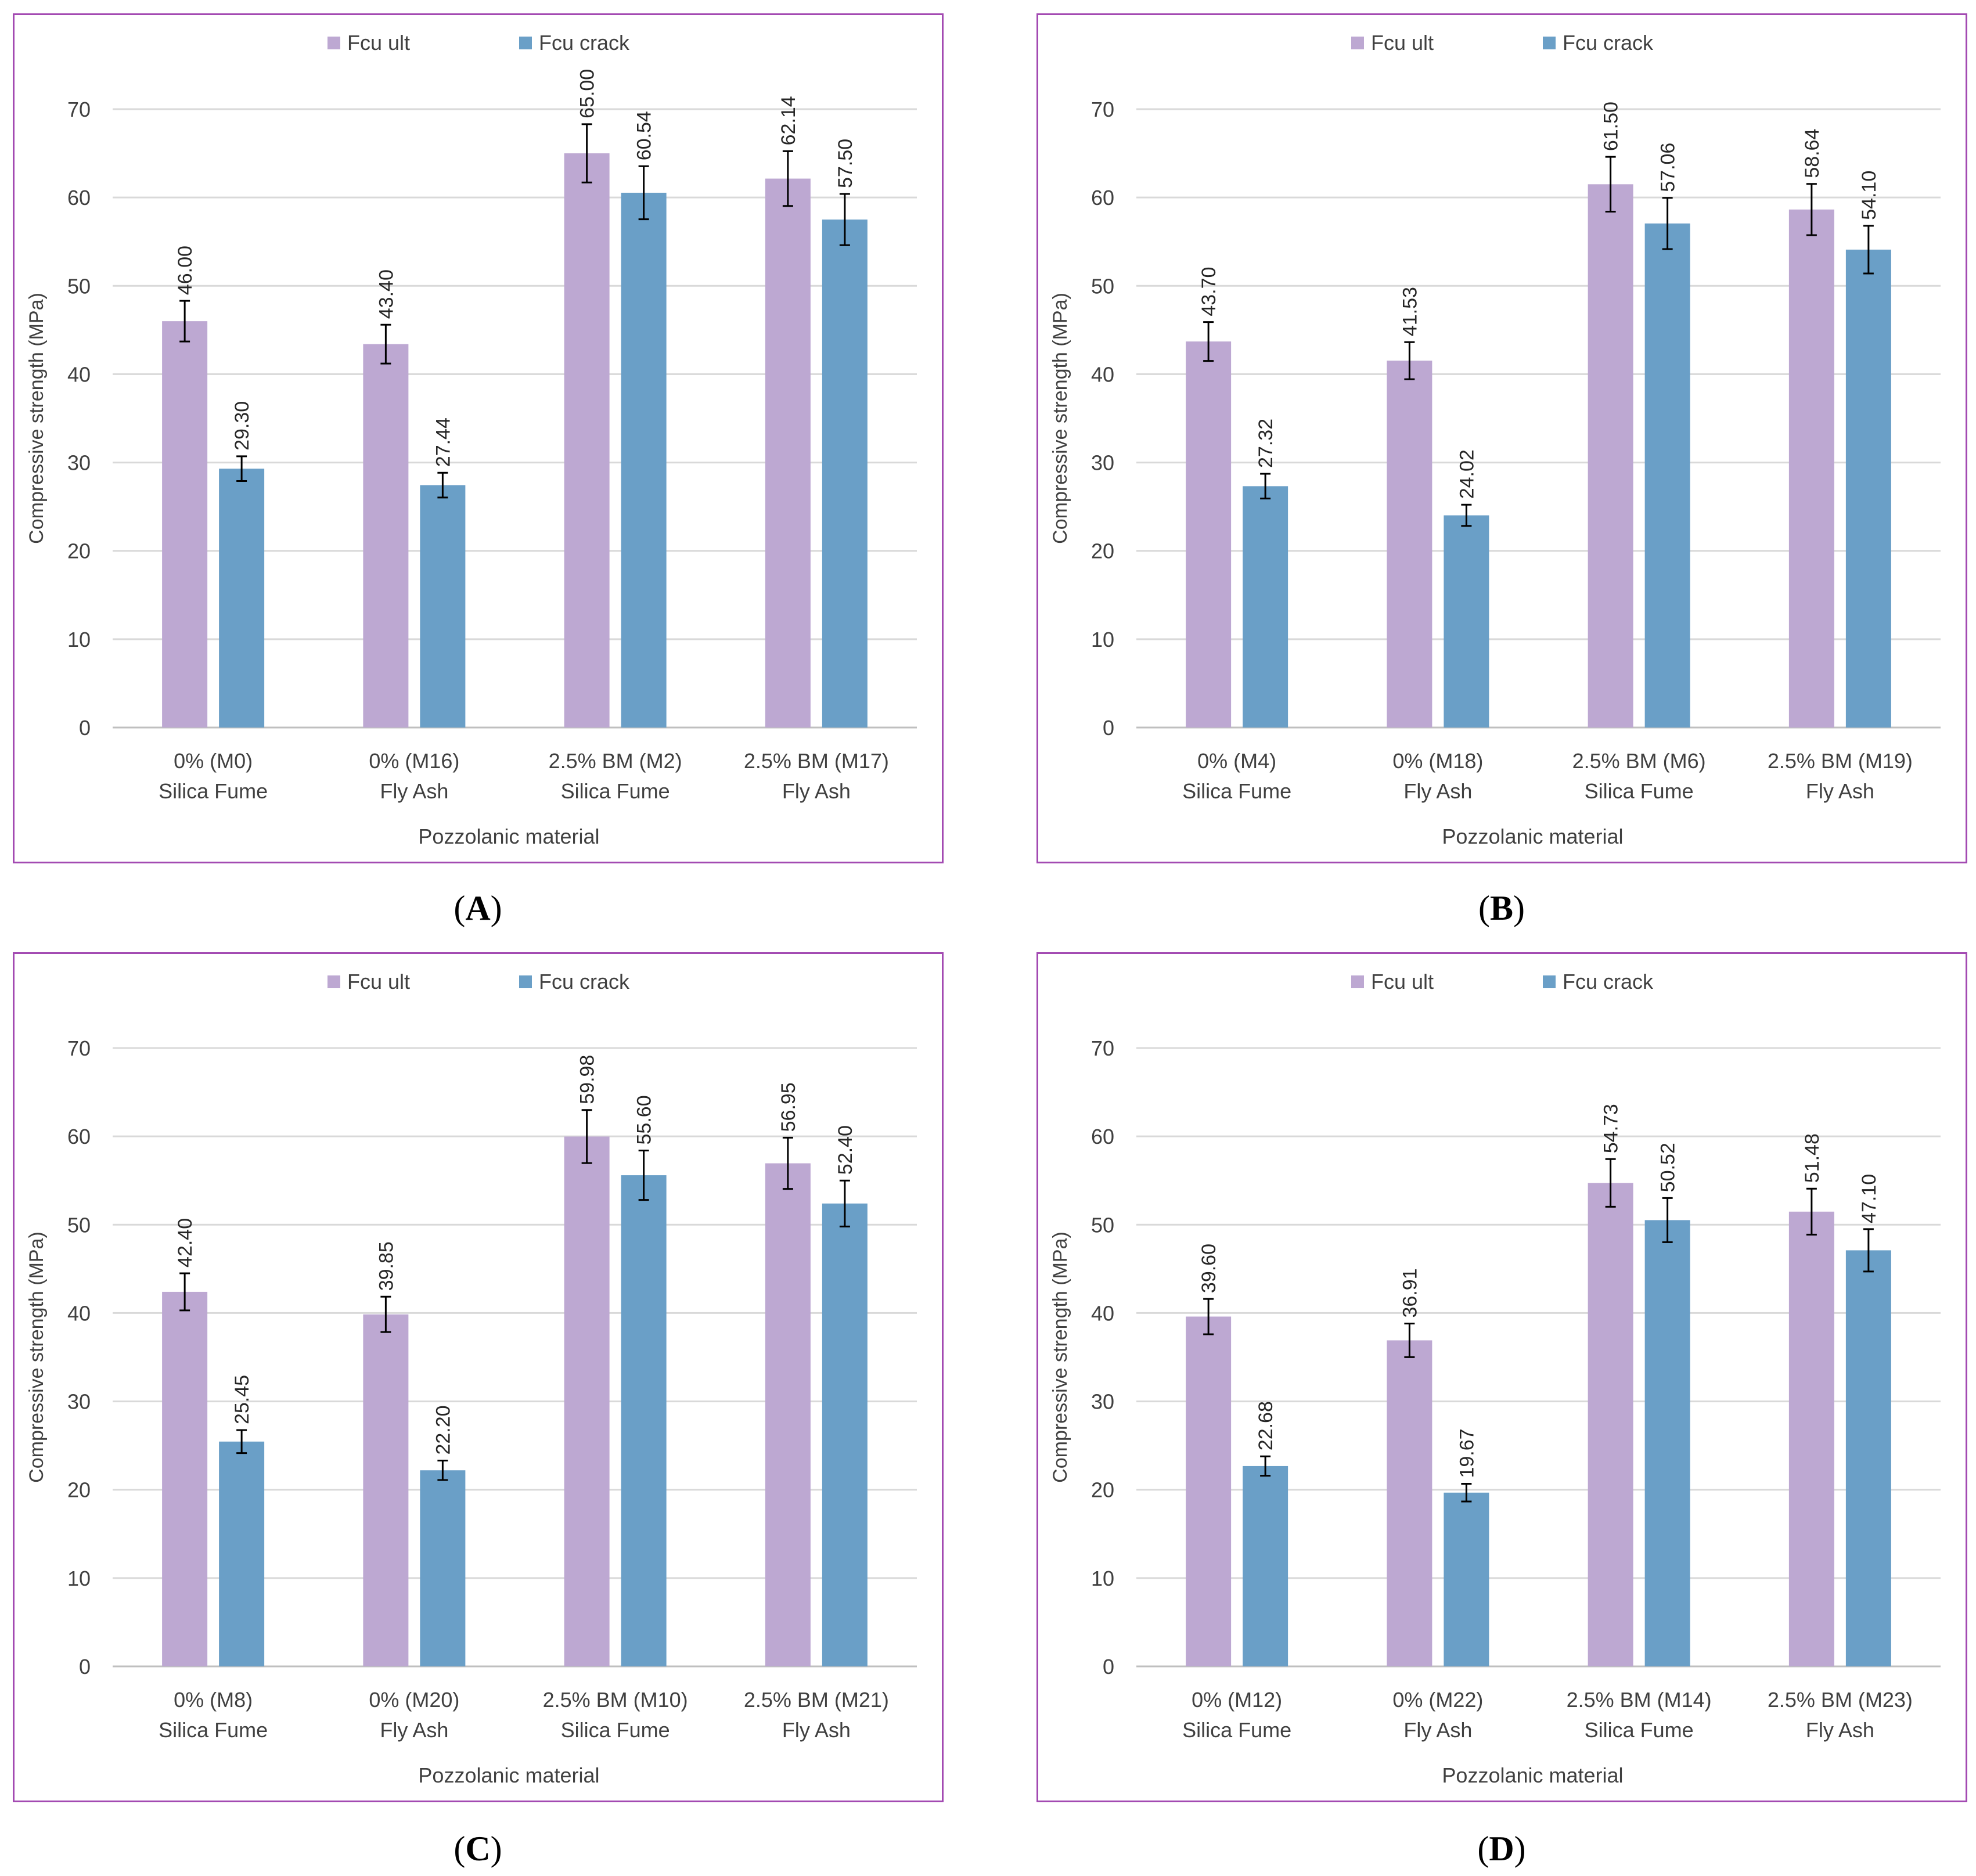 The image size is (1976, 1876). I want to click on x-tick-label: 0% (M12), so click(1237, 1700).